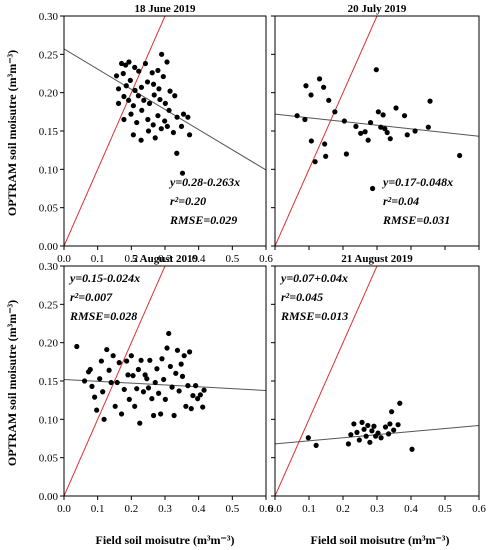  What do you see at coordinates (377, 125) in the screenshot?
I see `regression-line` at bounding box center [377, 125].